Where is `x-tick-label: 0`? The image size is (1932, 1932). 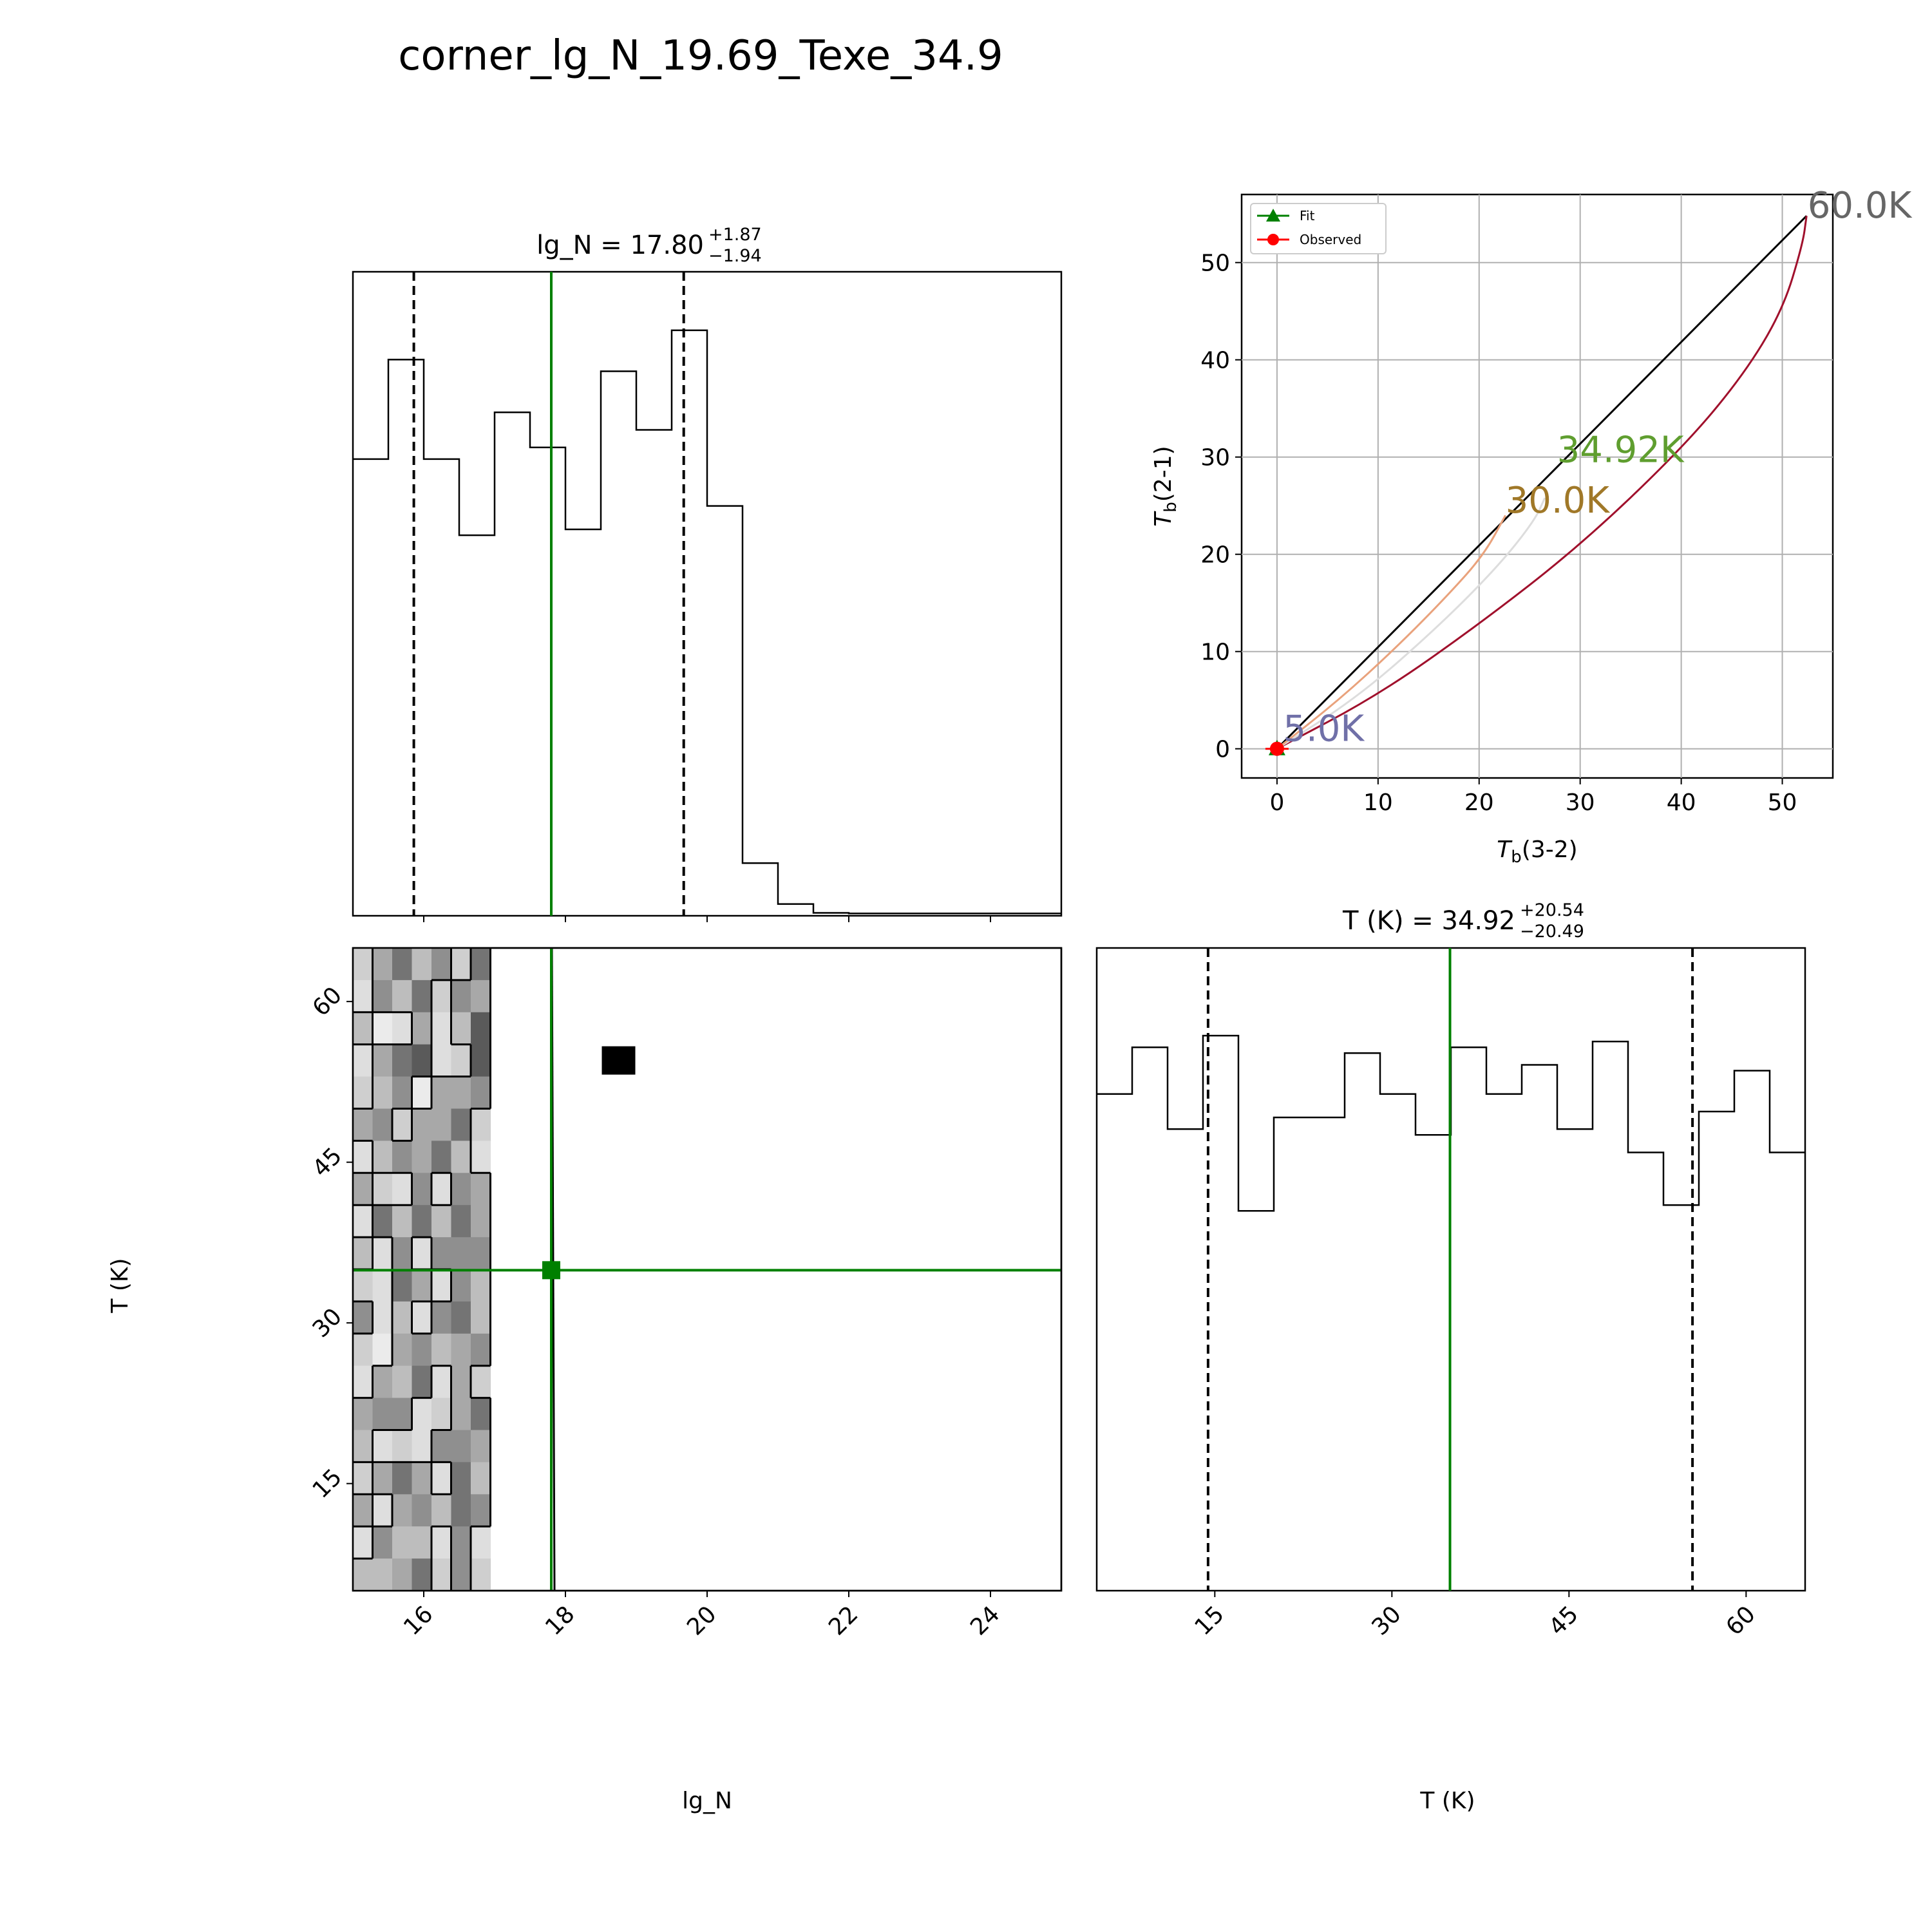
x-tick-label: 0 is located at coordinates (1276, 803).